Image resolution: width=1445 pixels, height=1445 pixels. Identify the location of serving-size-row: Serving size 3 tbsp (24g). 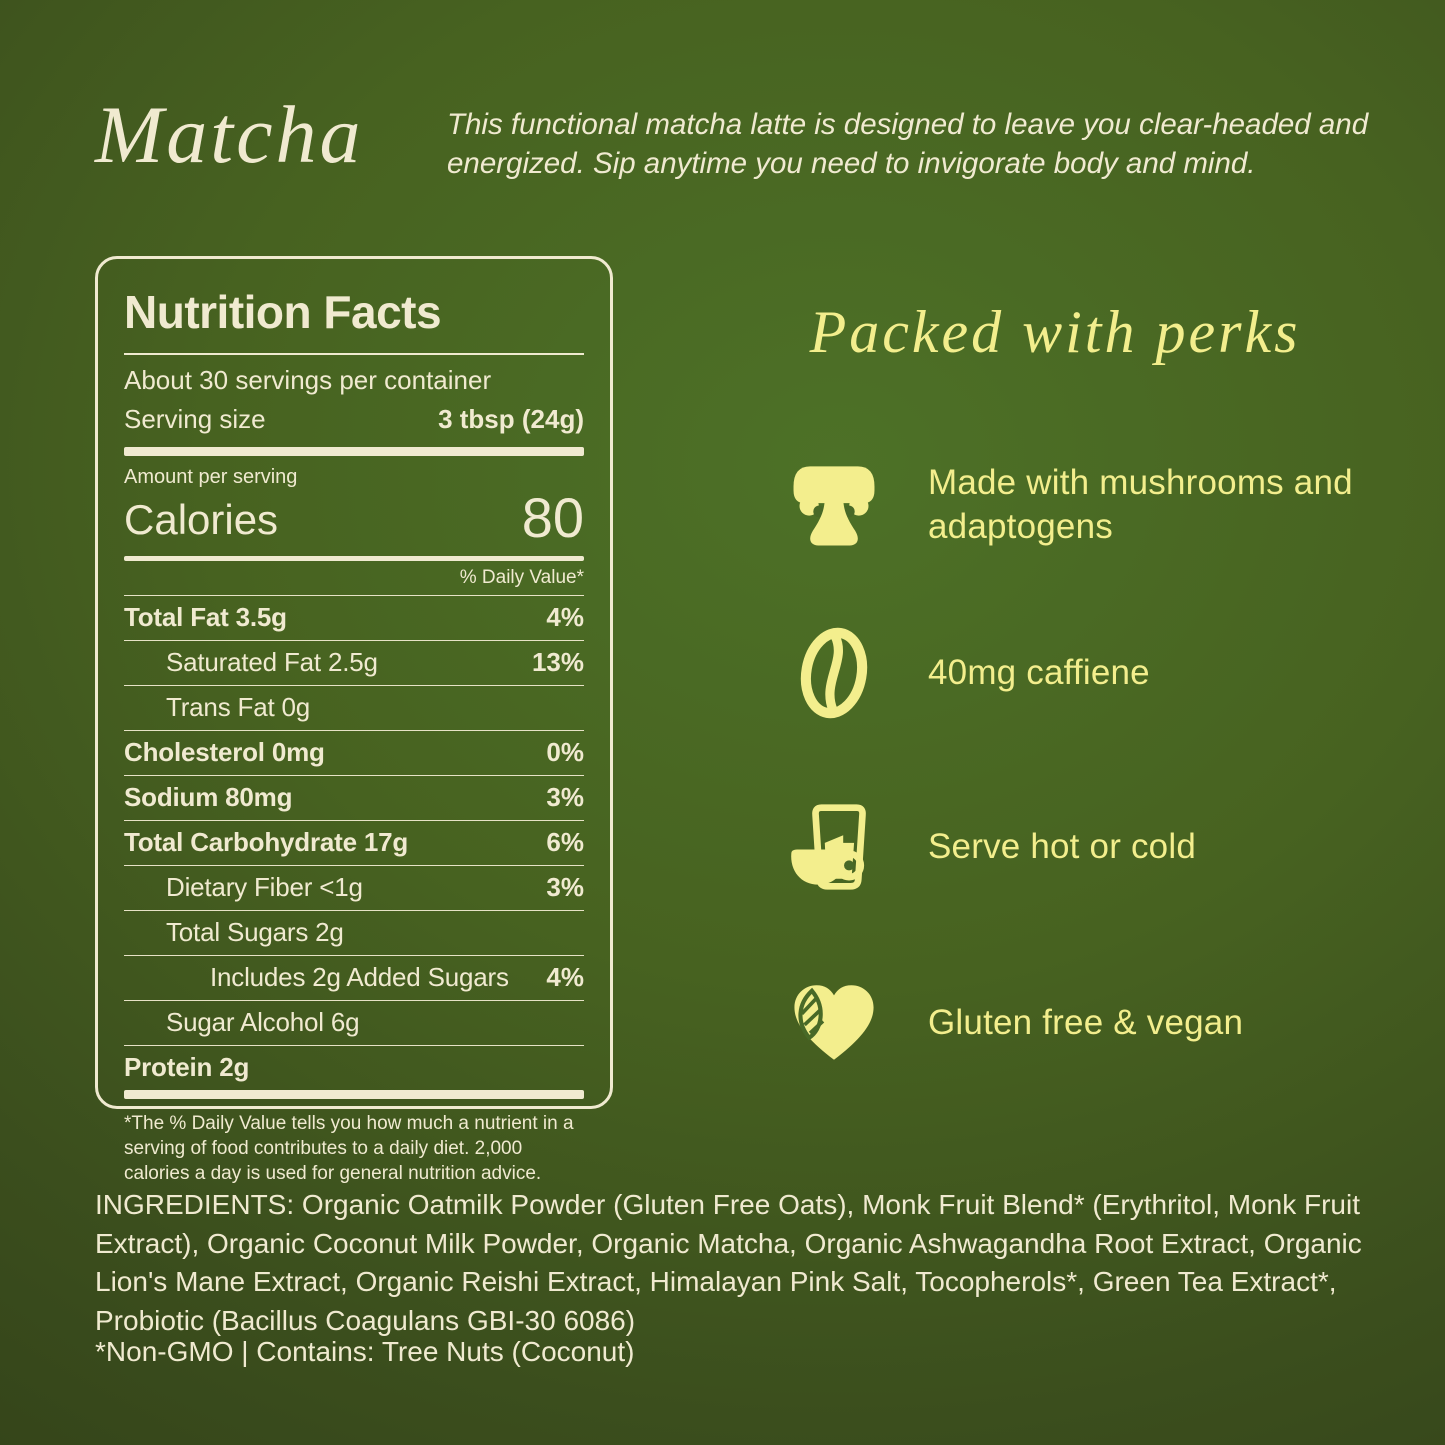
(354, 419).